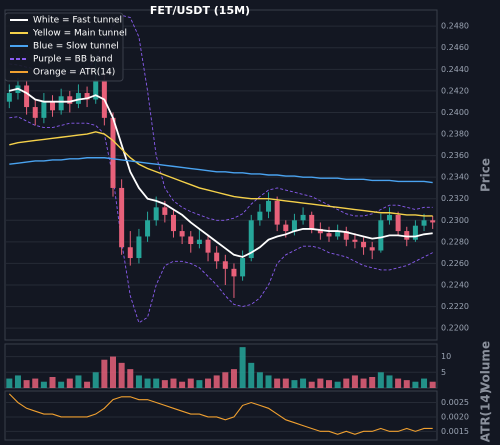  What do you see at coordinates (455, 112) in the screenshot?
I see `y-tick-label: 0.2400` at bounding box center [455, 112].